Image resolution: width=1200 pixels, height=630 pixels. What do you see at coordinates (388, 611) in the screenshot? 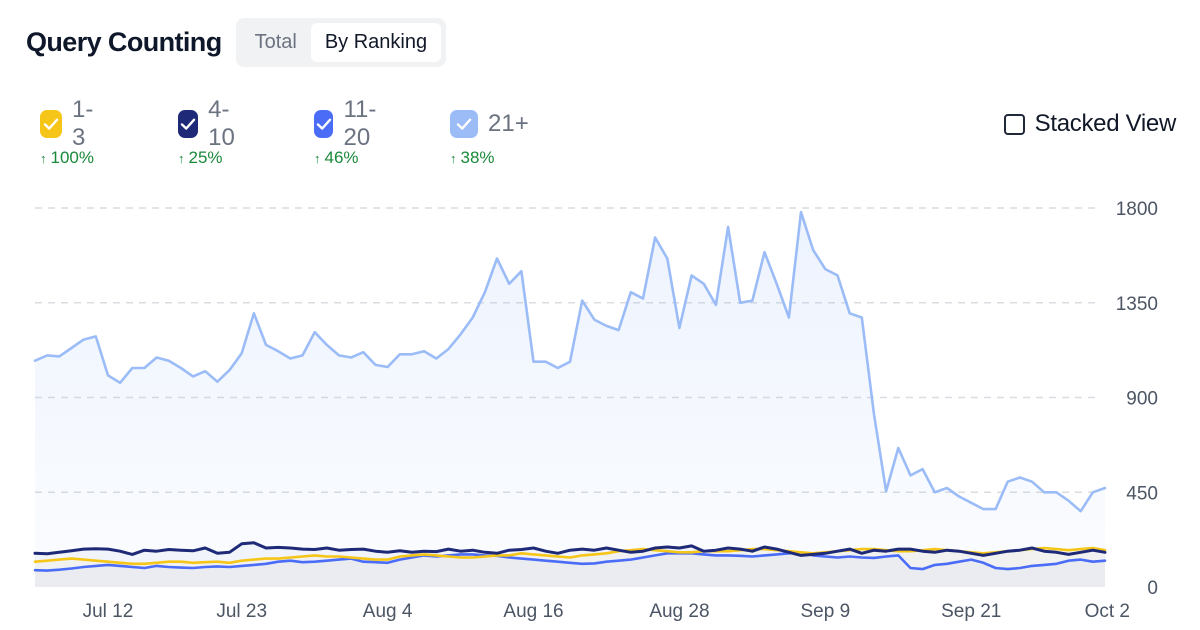
I see `x-tick-label: Aug 4` at bounding box center [388, 611].